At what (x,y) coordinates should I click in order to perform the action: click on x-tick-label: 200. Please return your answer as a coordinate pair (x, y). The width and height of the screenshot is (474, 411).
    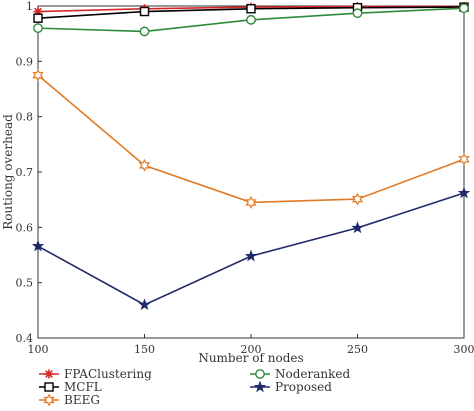
    Looking at the image, I should click on (251, 349).